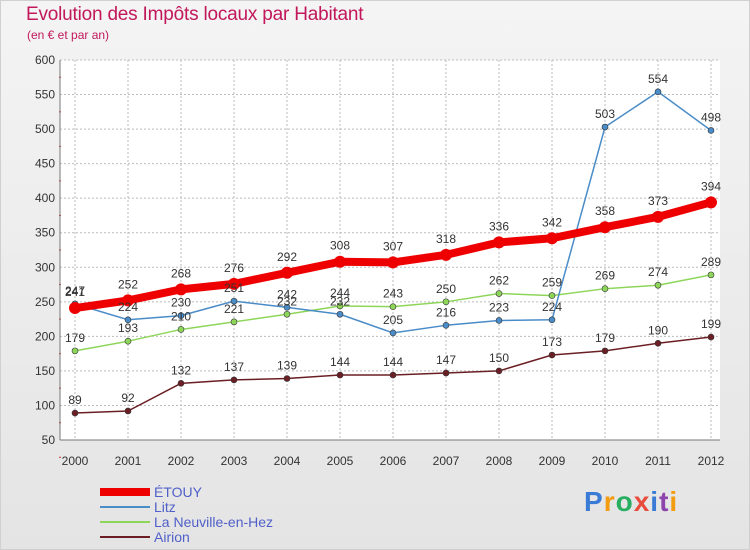 Image resolution: width=750 pixels, height=550 pixels. What do you see at coordinates (181, 303) in the screenshot?
I see `data-label: 230` at bounding box center [181, 303].